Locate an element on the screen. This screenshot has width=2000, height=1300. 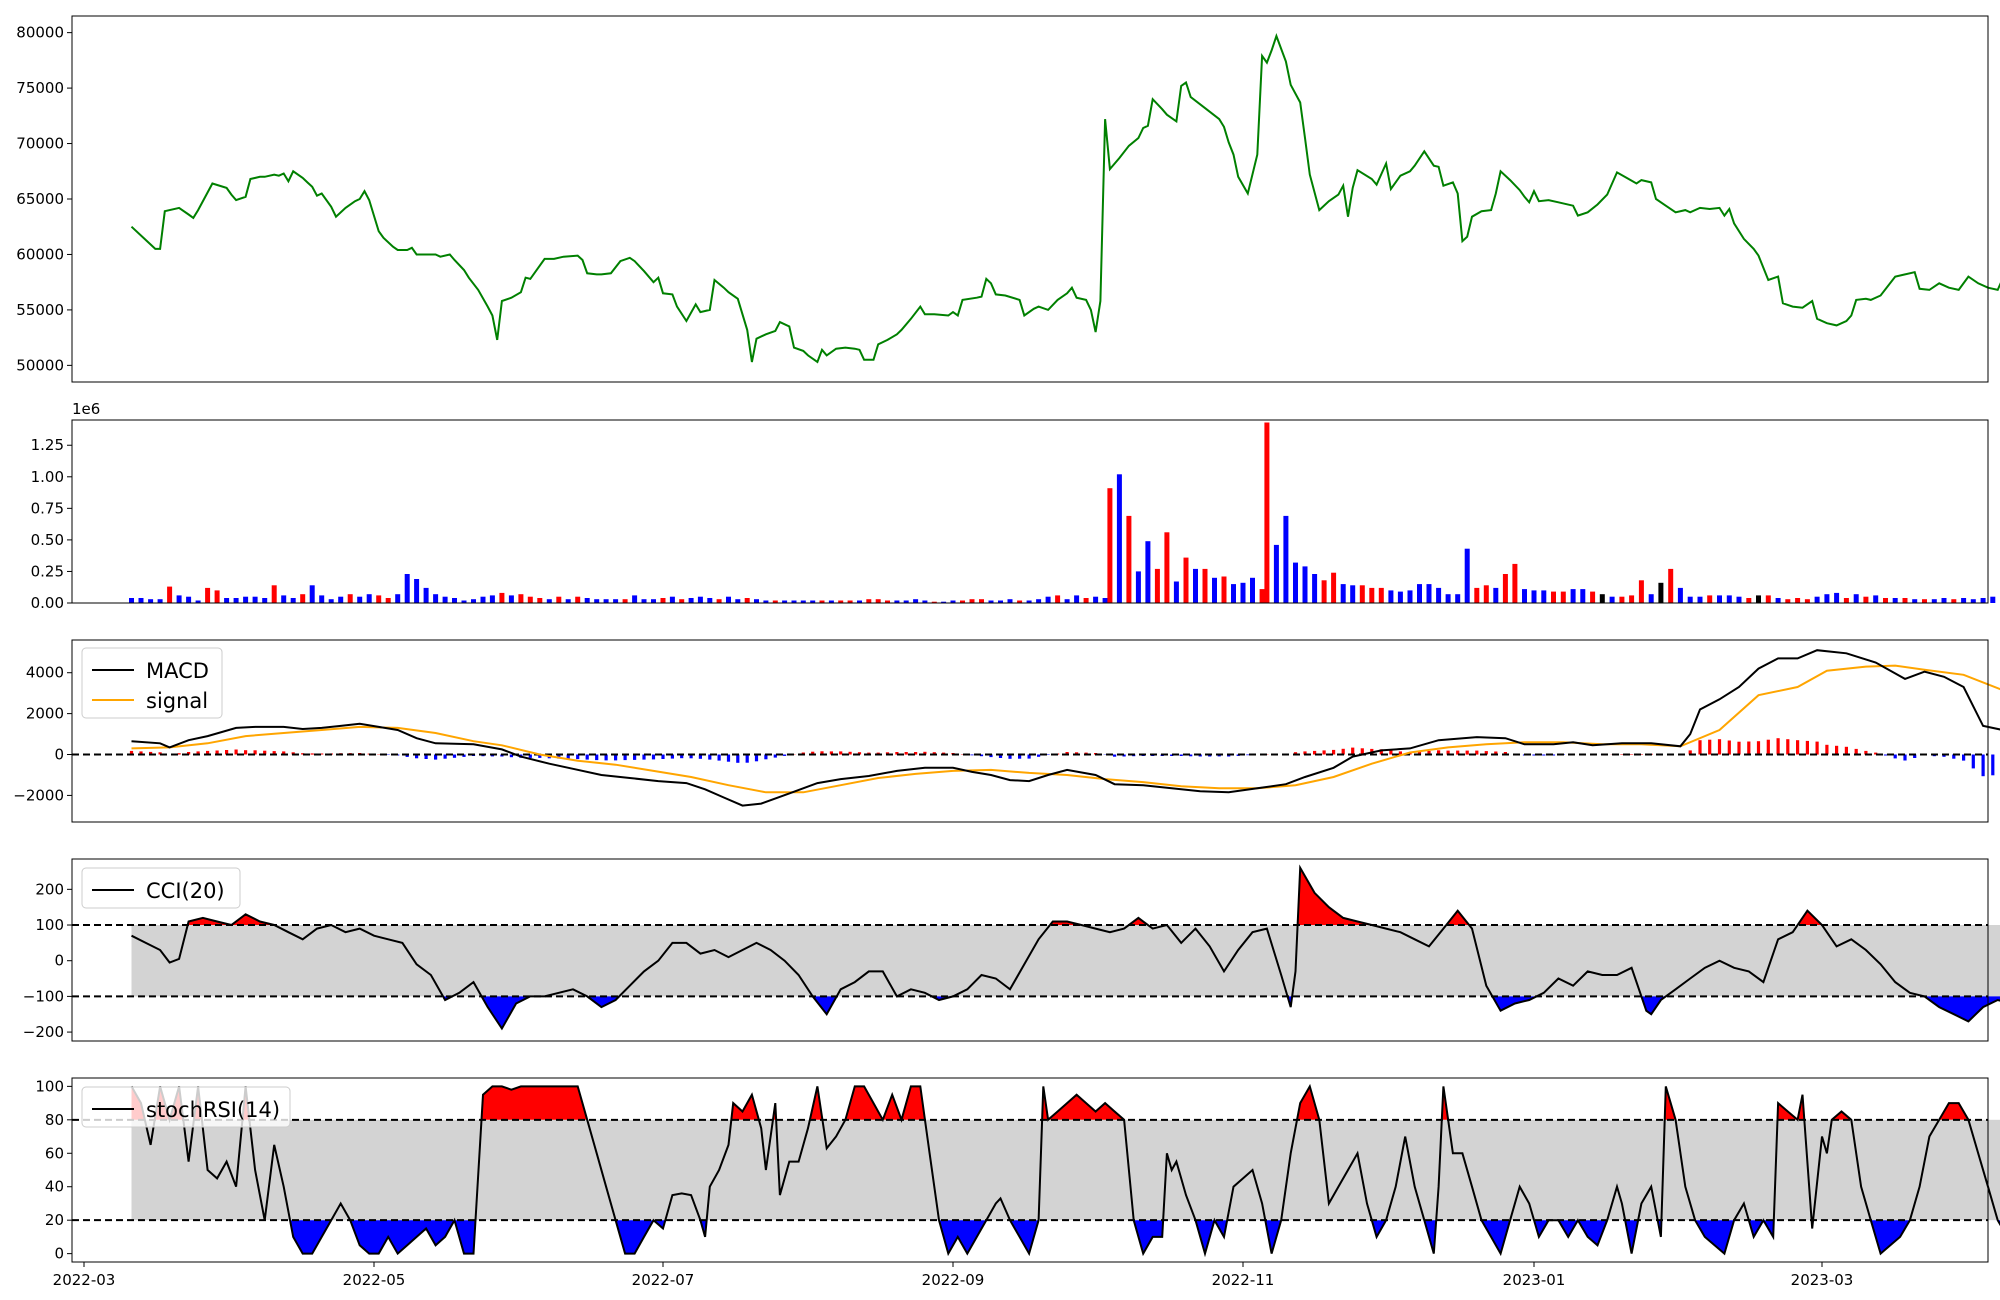
cci-band is located at coordinates (1065, 961).